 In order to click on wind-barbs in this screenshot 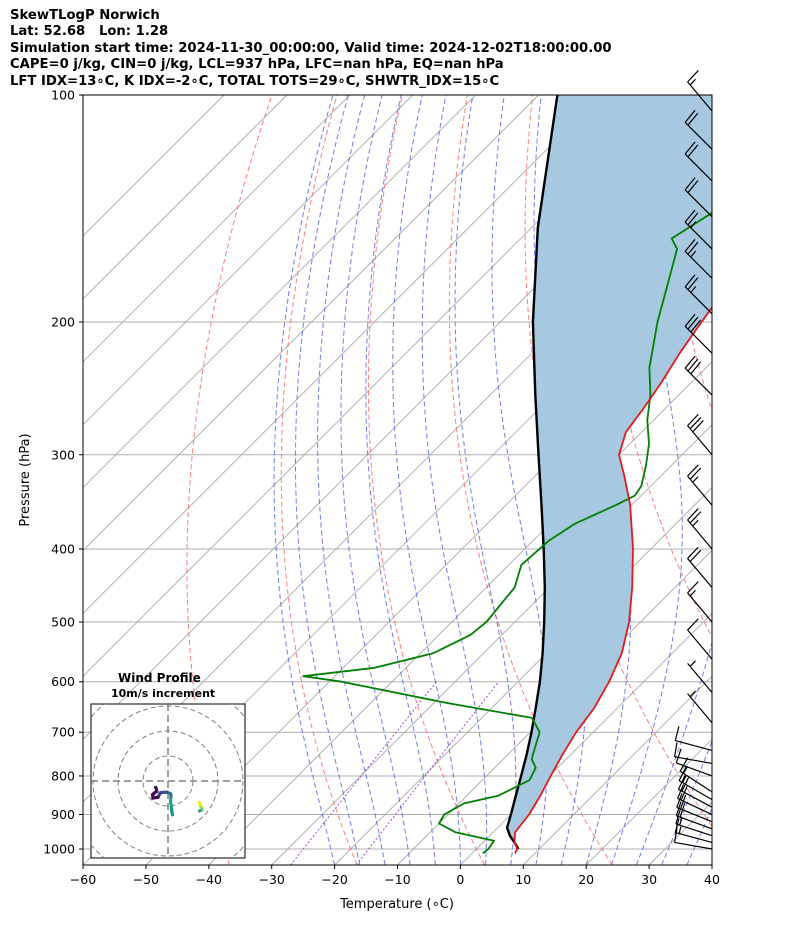, I will do `click(693, 460)`.